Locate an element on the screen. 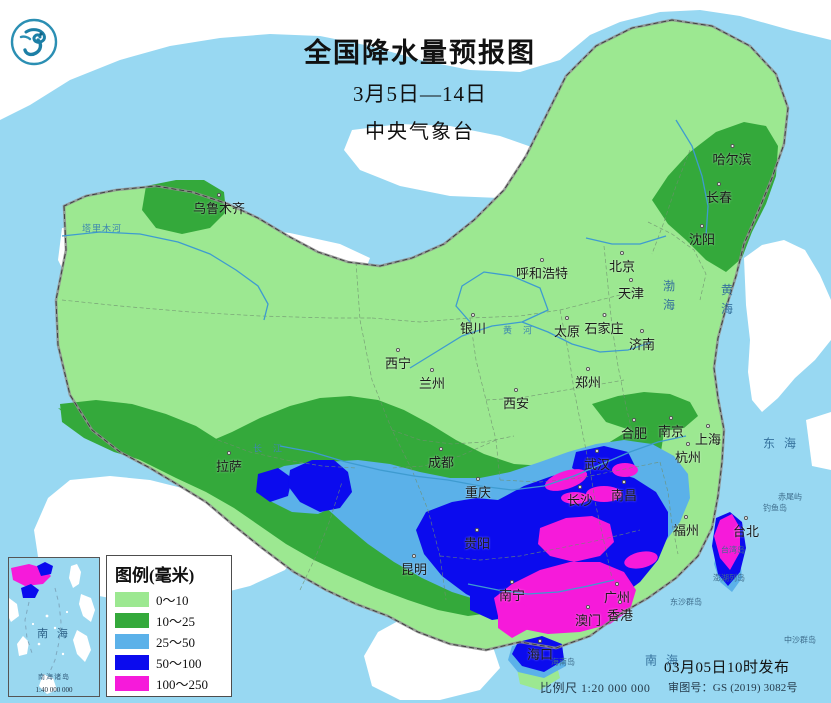  geo-label-钓鱼岛: 钓鱼岛 is located at coordinates (775, 508).